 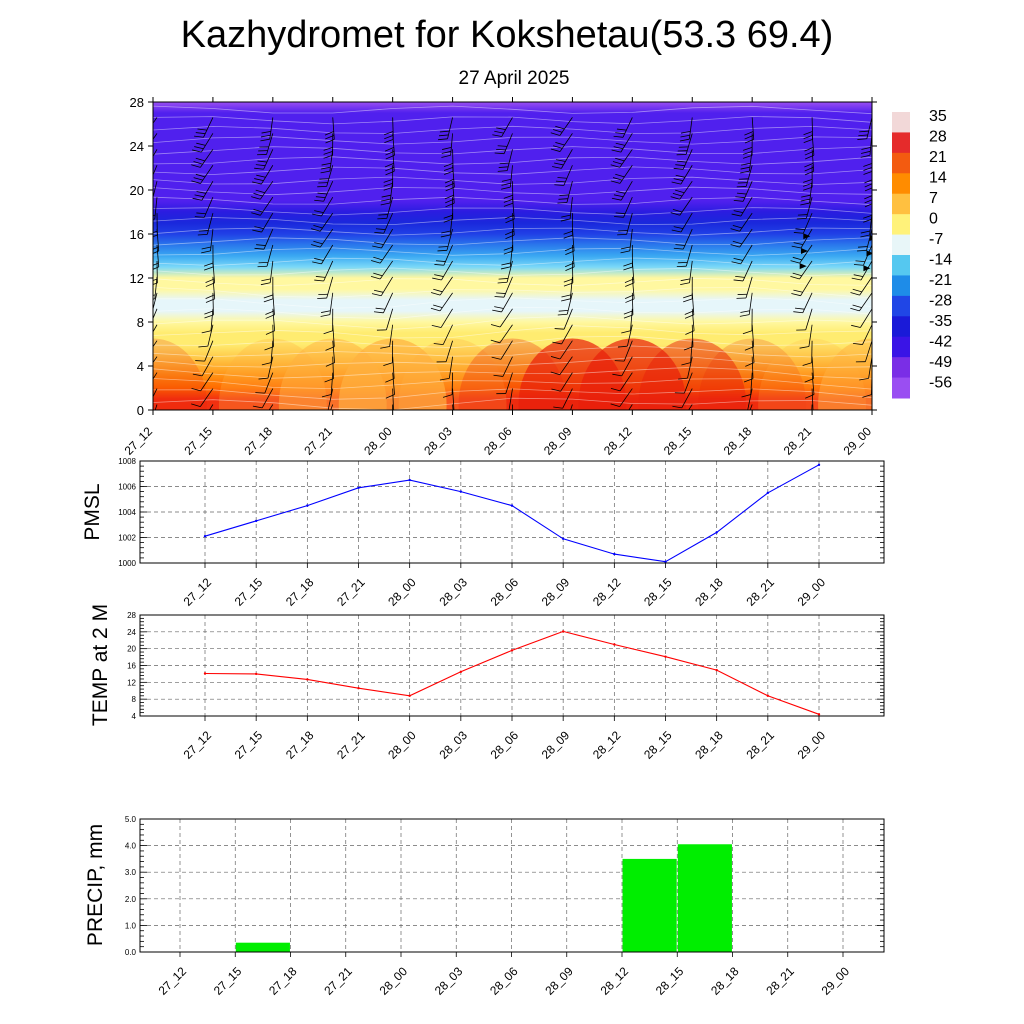 I want to click on colorbar-label: 7, so click(x=933, y=198).